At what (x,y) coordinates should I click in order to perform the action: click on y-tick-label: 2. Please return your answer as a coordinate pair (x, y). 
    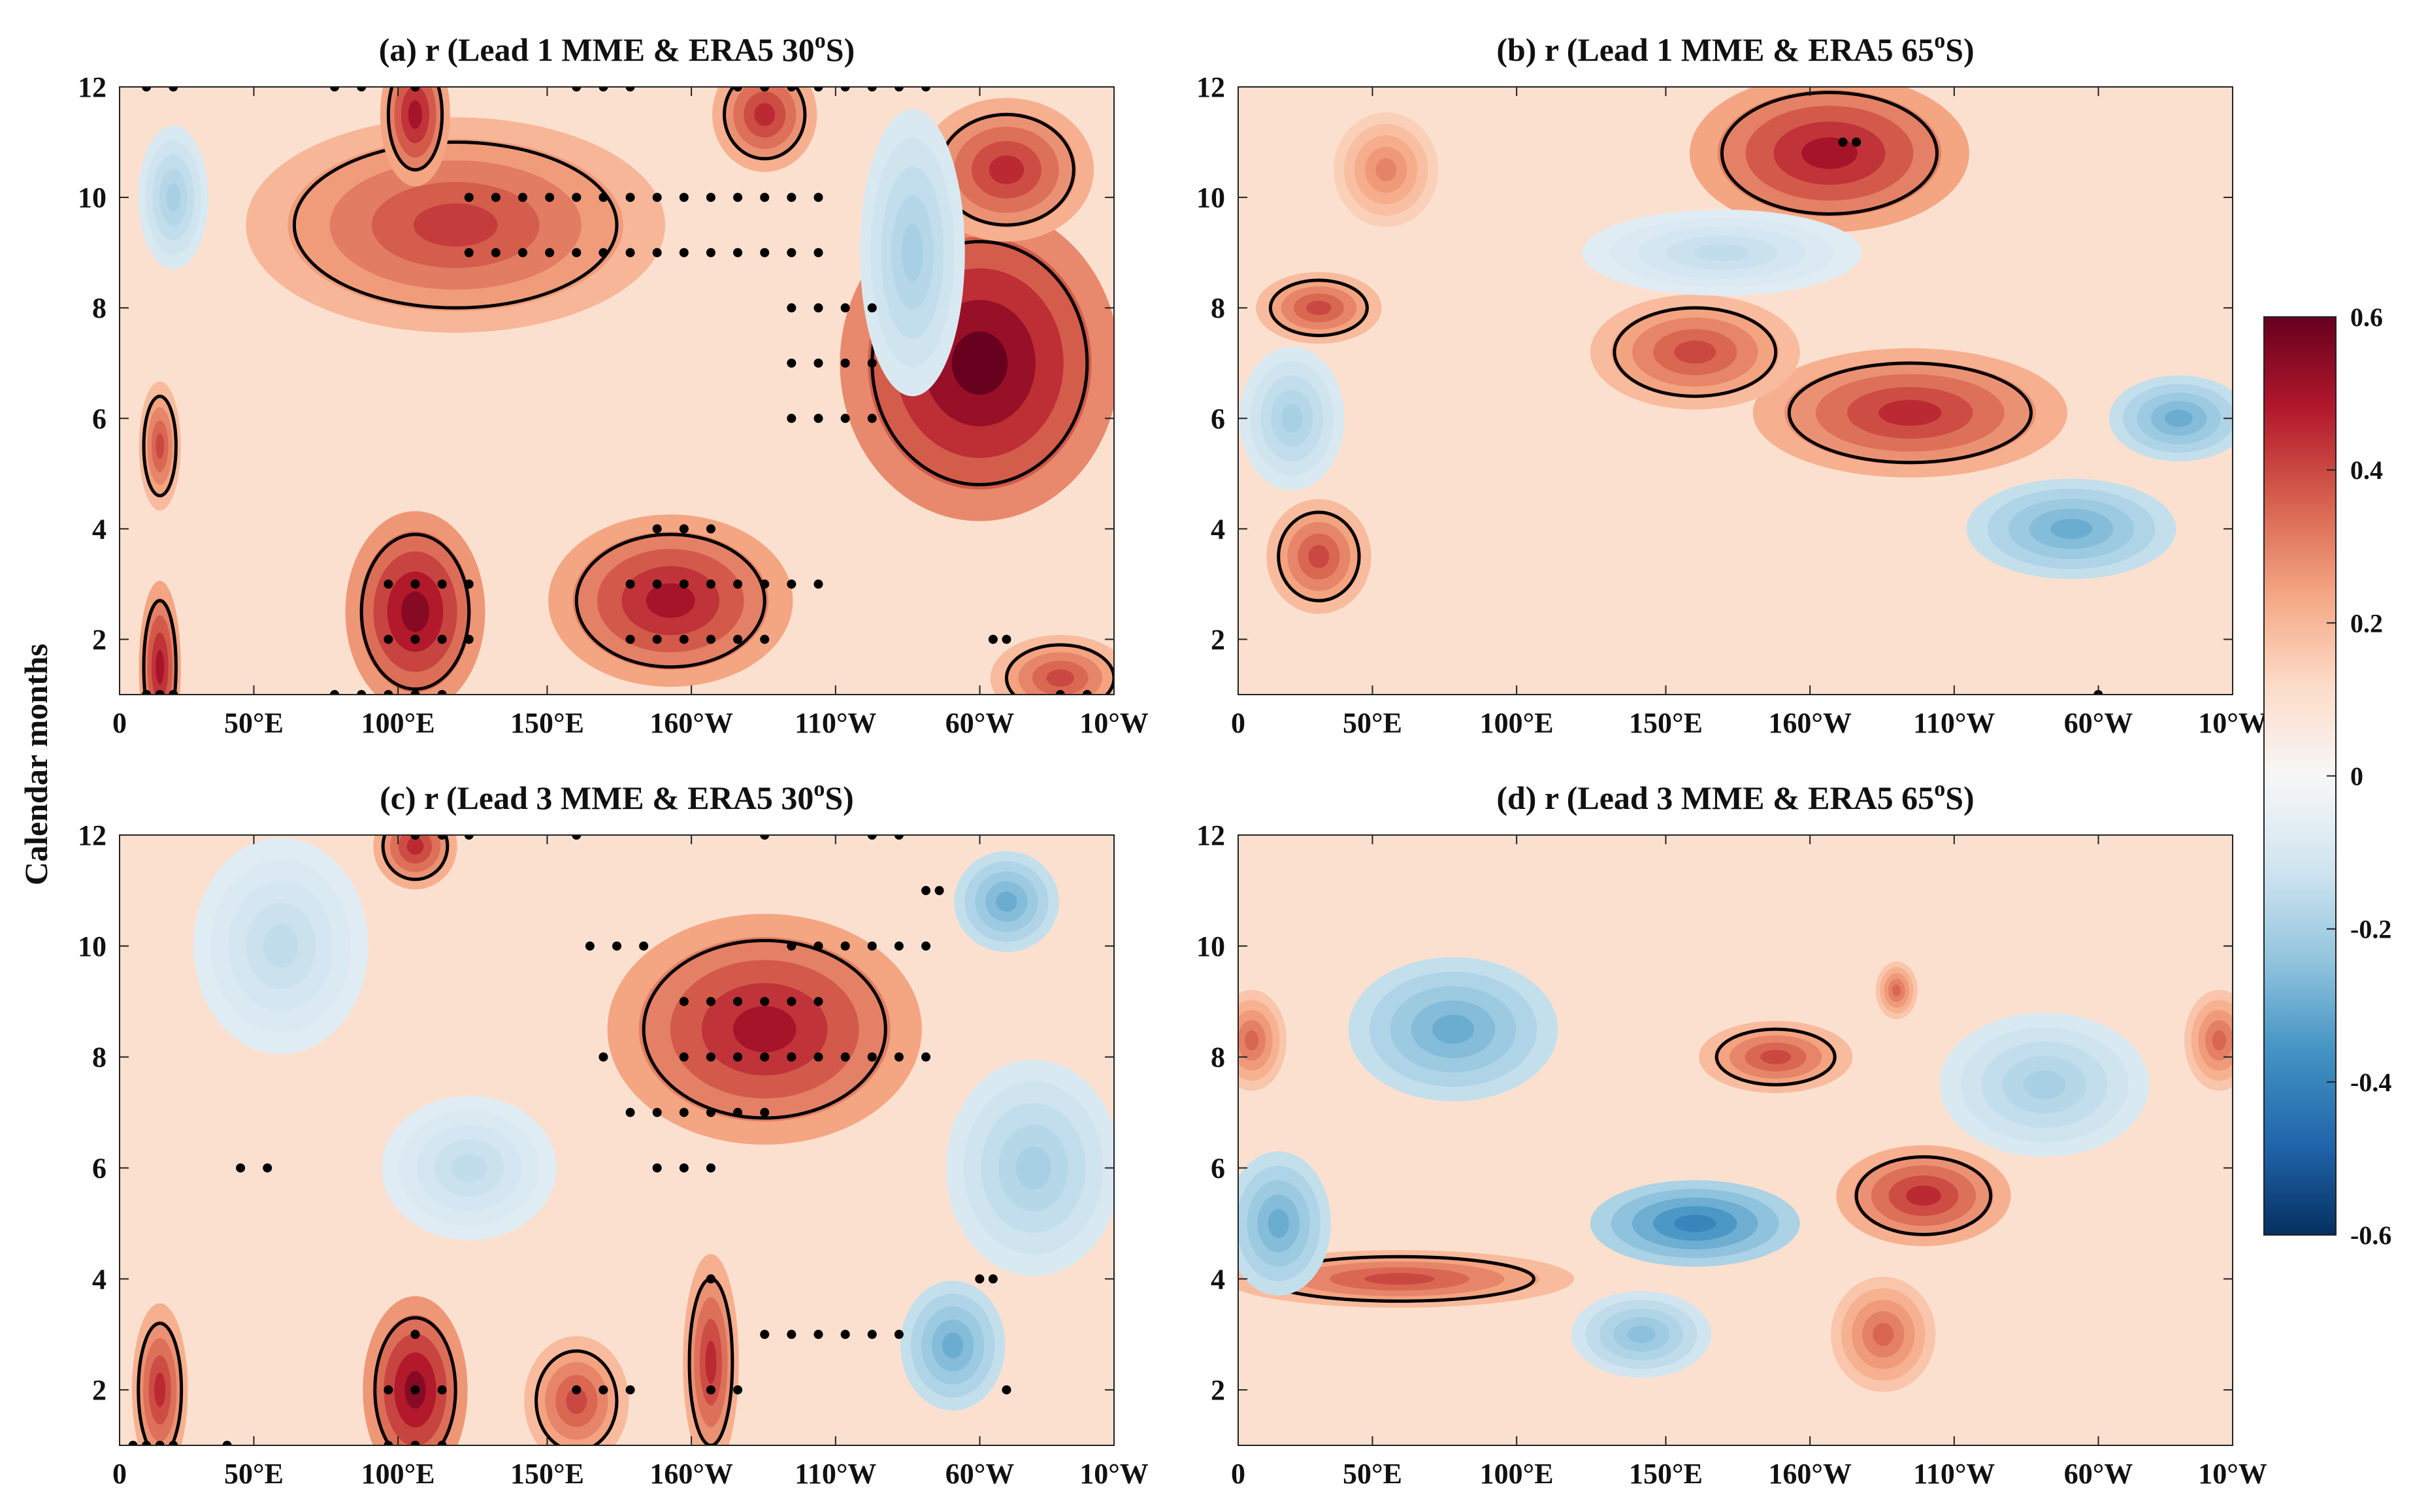
    Looking at the image, I should click on (100, 639).